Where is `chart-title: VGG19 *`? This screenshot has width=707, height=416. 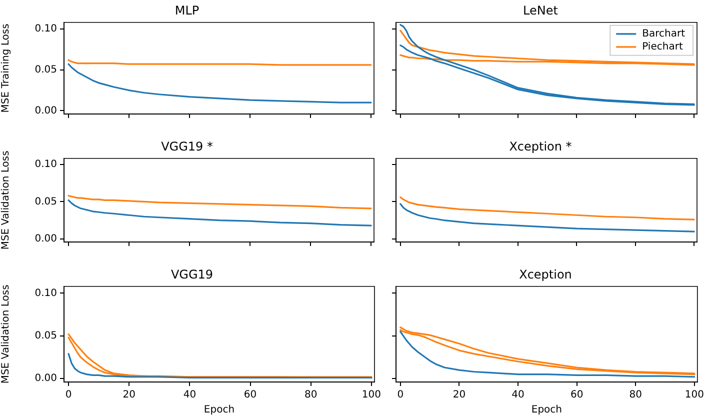 chart-title: VGG19 * is located at coordinates (187, 146).